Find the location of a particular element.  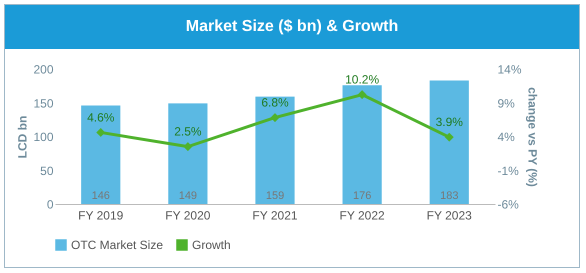

legend-label: OTC Market Size is located at coordinates (117, 245).